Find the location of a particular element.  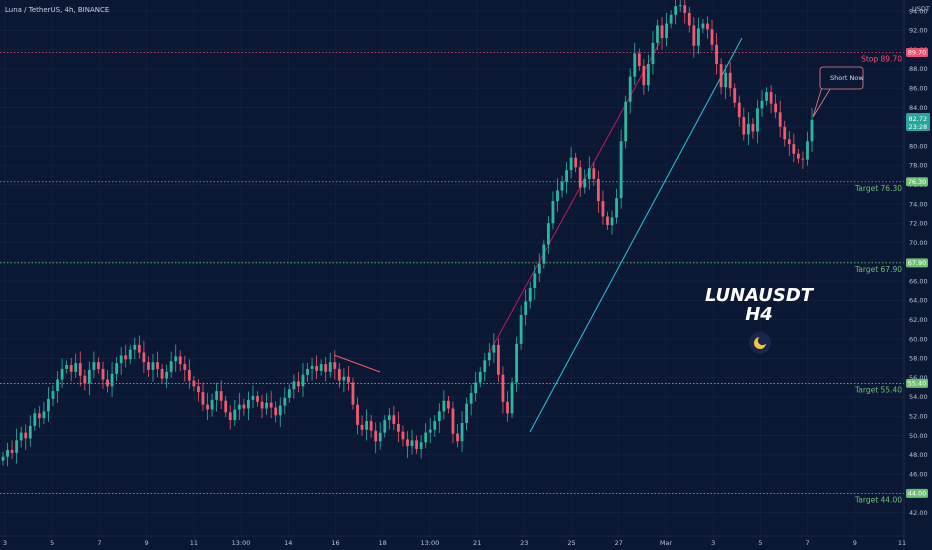

callout-text: Short Now is located at coordinates (847, 78).